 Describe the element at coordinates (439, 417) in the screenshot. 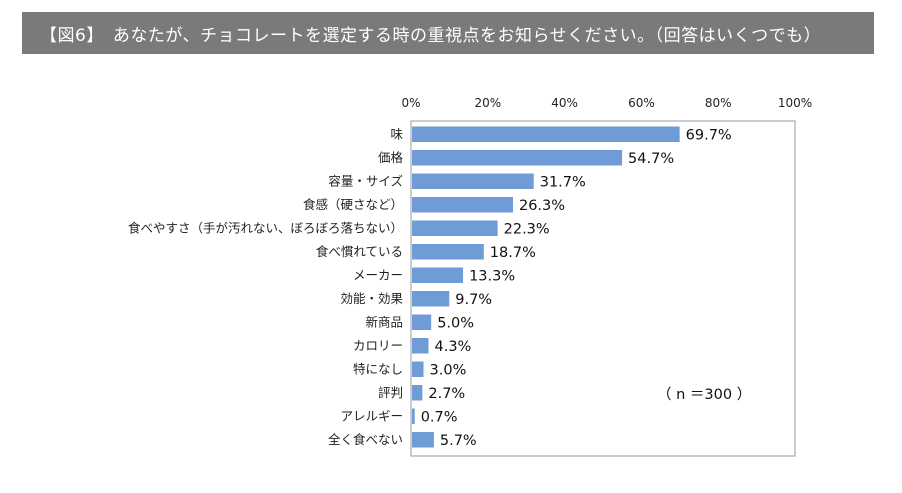

I see `value-label: 0.7%` at that location.